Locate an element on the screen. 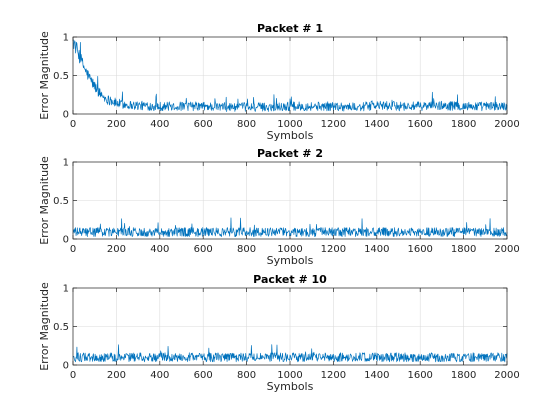  chart-title: Packet # 1 is located at coordinates (290, 28).